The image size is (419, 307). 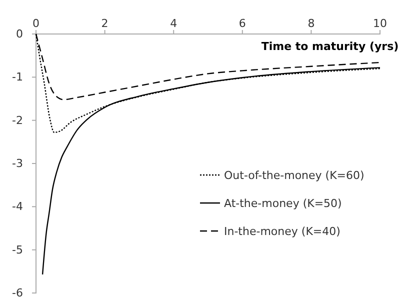 What do you see at coordinates (36, 23) in the screenshot?
I see `x-tick-label: 0` at bounding box center [36, 23].